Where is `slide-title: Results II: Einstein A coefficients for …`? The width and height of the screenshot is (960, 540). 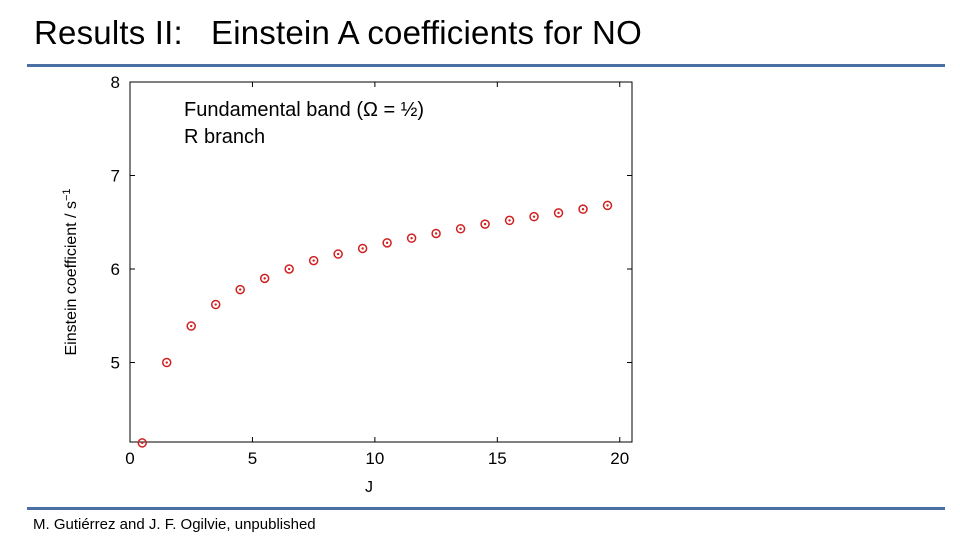 slide-title: Results II: Einstein A coefficients for … is located at coordinates (338, 32).